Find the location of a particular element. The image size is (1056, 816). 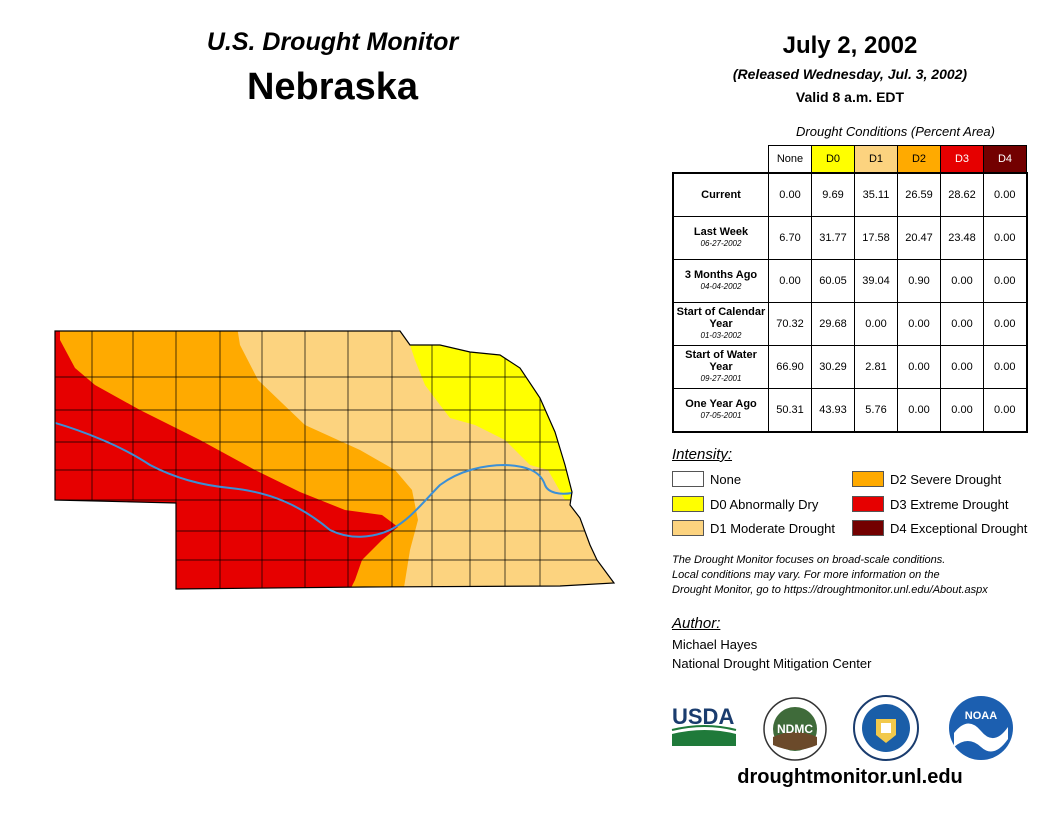

legend-item-d0: D0 Abnormally Dry is located at coordinates (745, 504).